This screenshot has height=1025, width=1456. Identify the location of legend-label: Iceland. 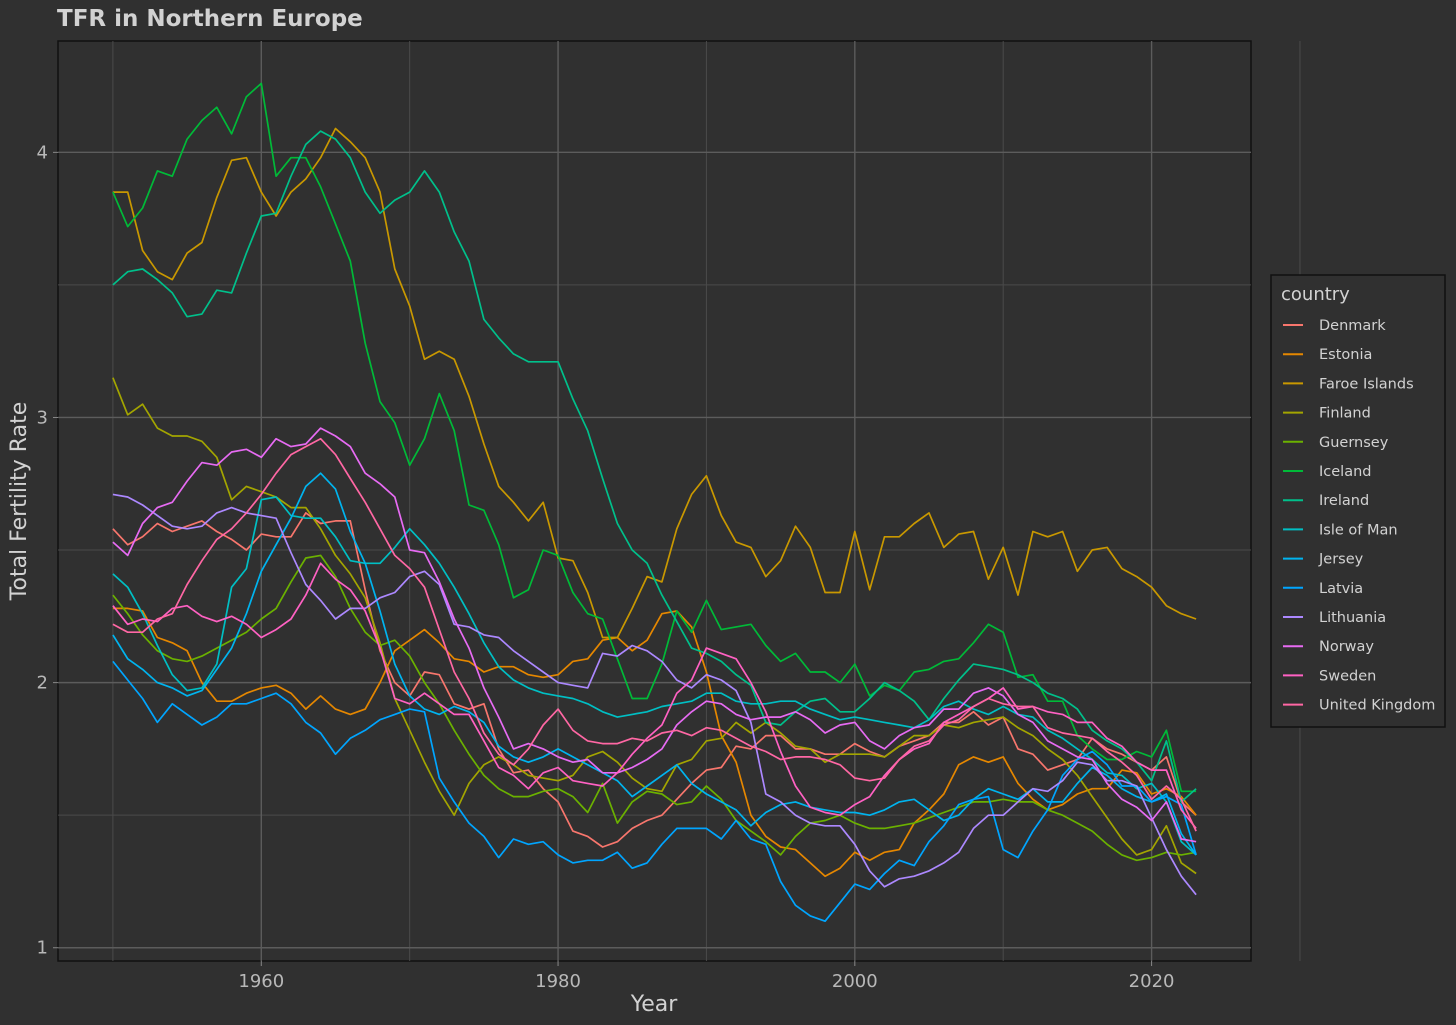
(1345, 472).